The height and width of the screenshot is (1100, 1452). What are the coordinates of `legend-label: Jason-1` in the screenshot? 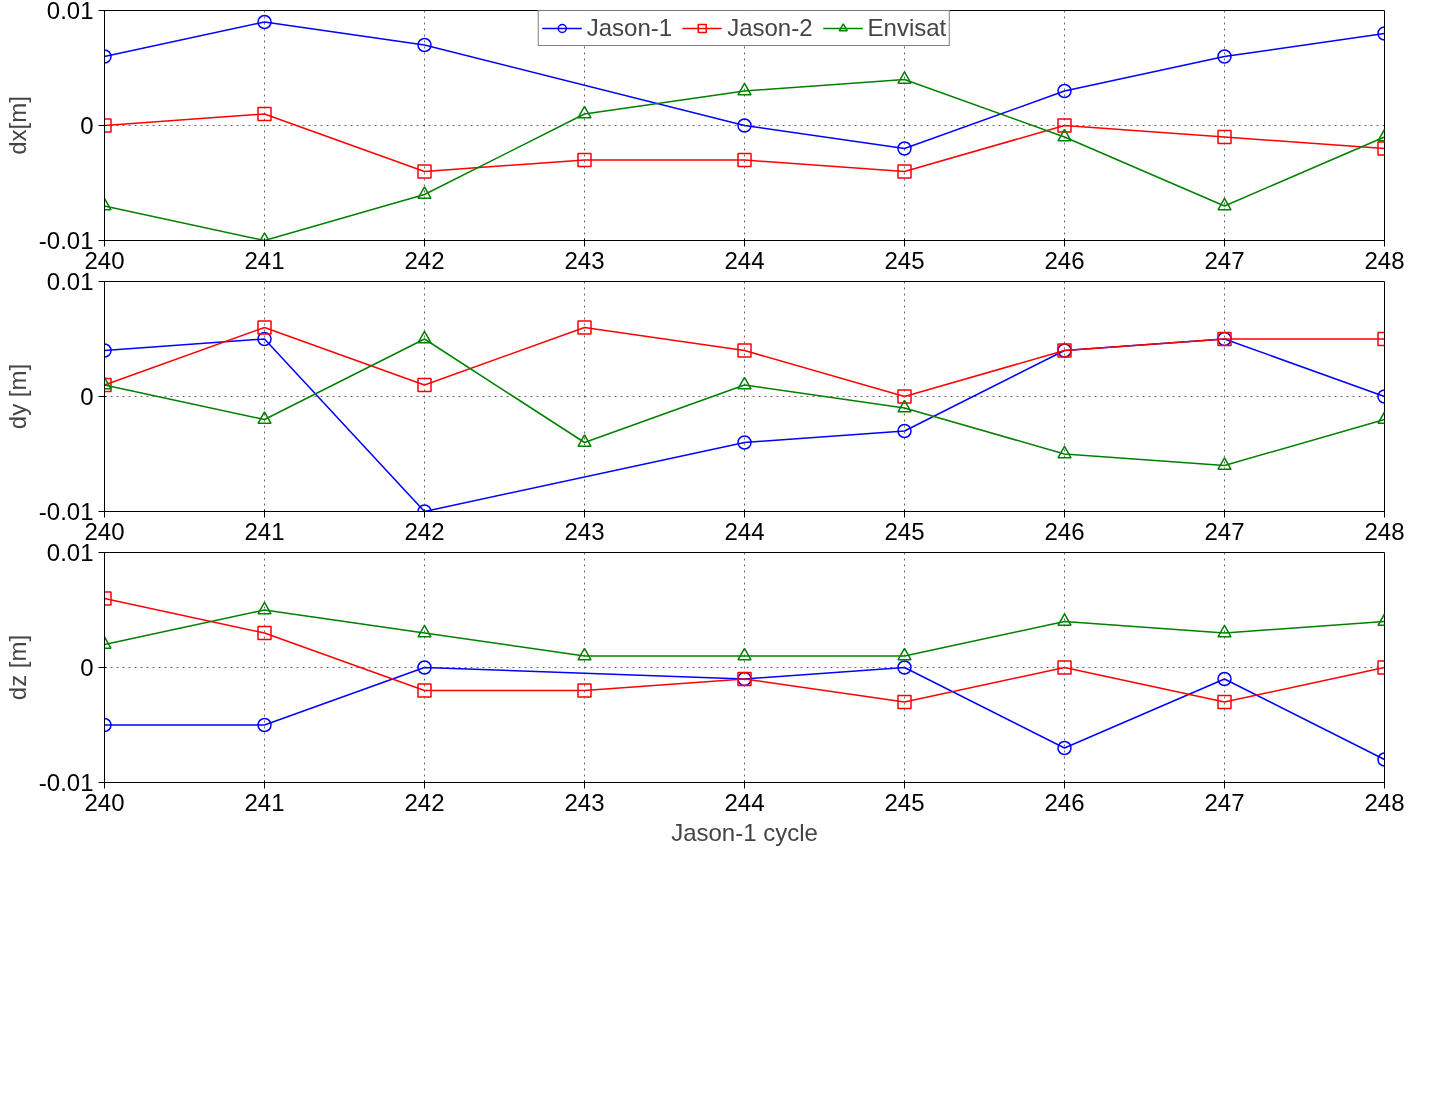 It's located at (629, 28).